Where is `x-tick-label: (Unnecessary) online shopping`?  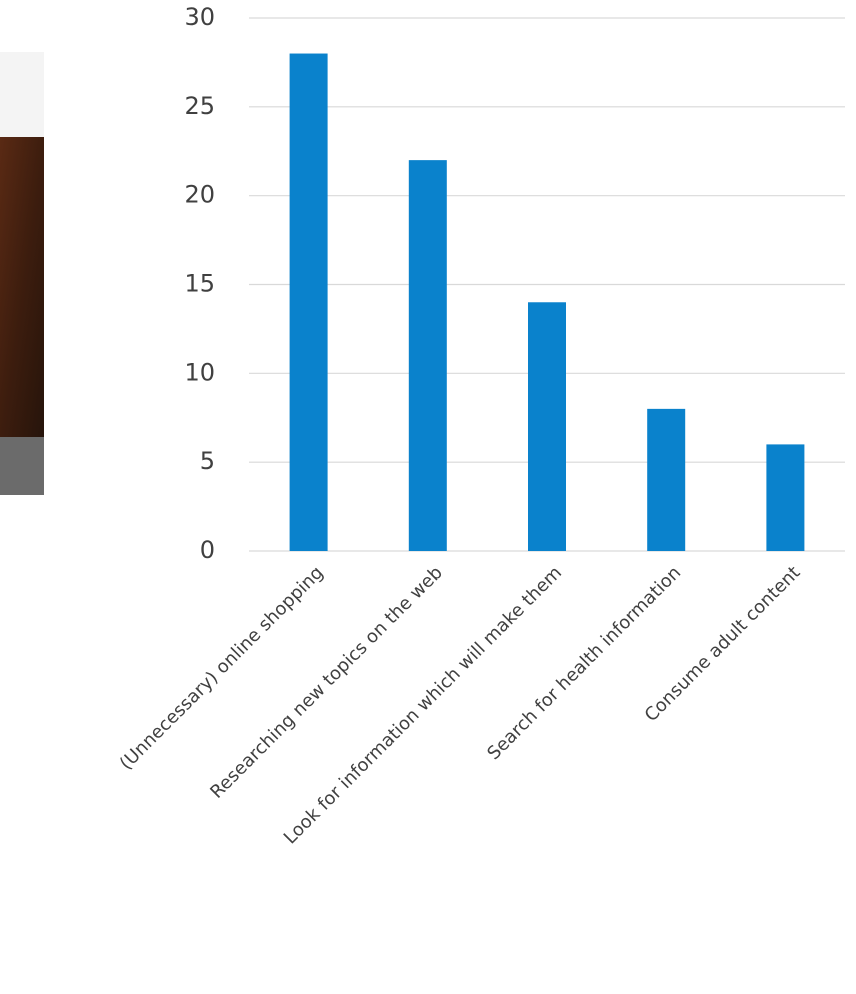 x-tick-label: (Unnecessary) online shopping is located at coordinates (222, 668).